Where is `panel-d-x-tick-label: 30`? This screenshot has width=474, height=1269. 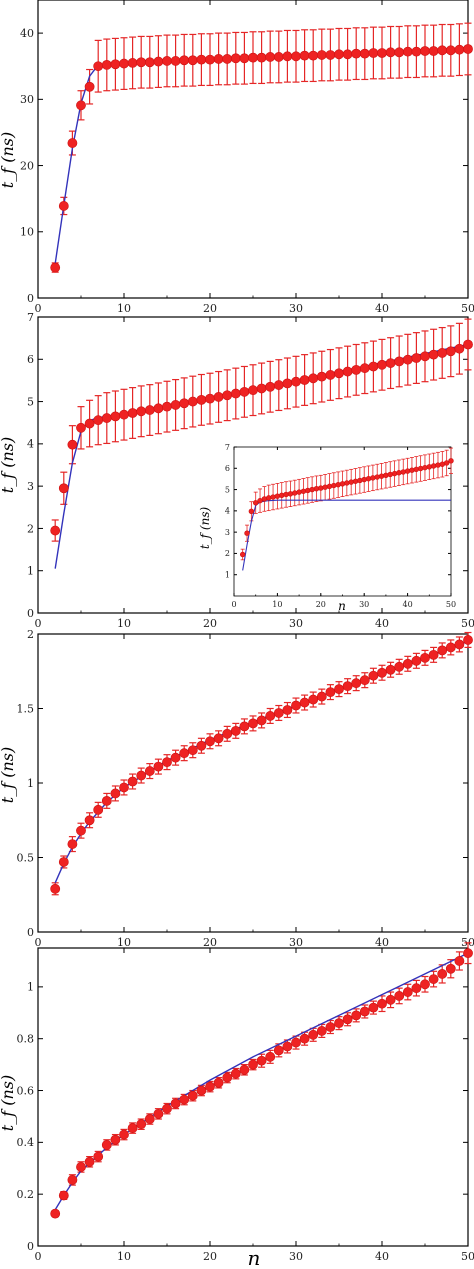
panel-d-x-tick-label: 30 is located at coordinates (296, 1256).